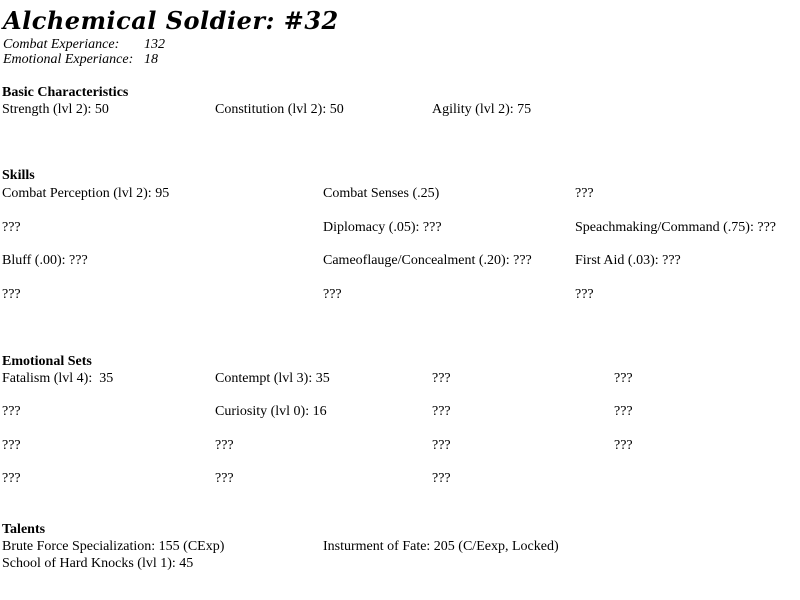 Image resolution: width=800 pixels, height=600 pixels. I want to click on skill-cell: Combat Perception (lvl 2): 95, so click(86, 193).